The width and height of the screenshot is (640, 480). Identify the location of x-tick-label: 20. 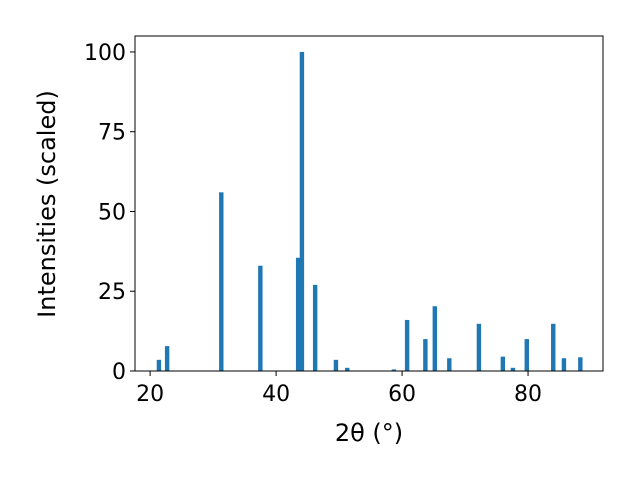
(150, 394).